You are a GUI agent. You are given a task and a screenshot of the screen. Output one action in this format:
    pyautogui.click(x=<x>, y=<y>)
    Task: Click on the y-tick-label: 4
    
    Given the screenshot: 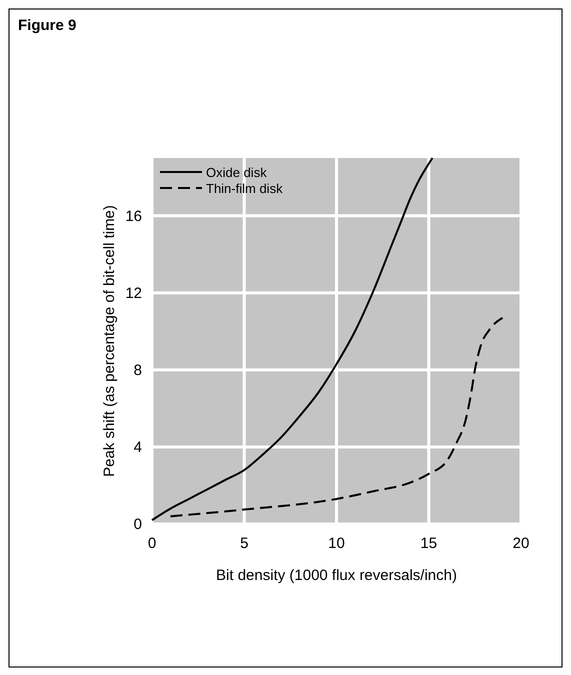 What is the action you would take?
    pyautogui.click(x=138, y=447)
    